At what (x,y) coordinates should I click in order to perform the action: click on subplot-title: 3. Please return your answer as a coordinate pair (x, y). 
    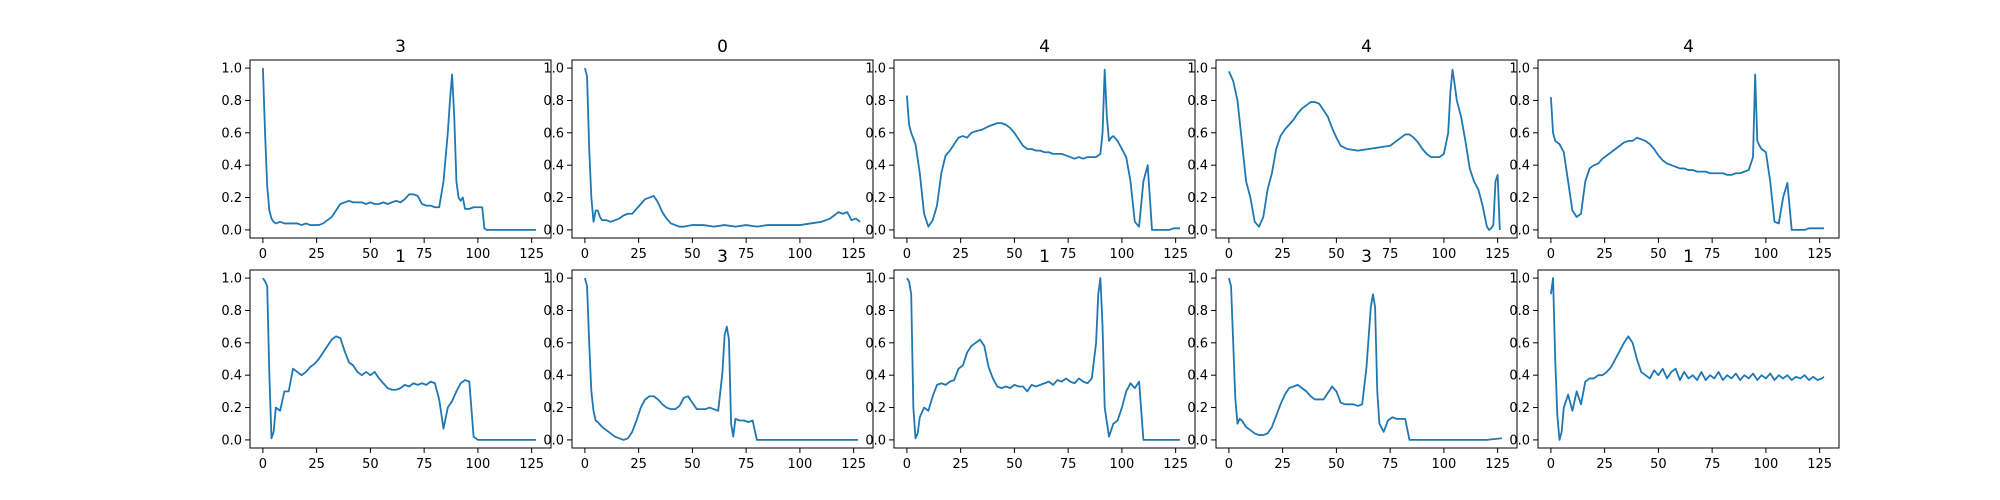
    Looking at the image, I should click on (1366, 257).